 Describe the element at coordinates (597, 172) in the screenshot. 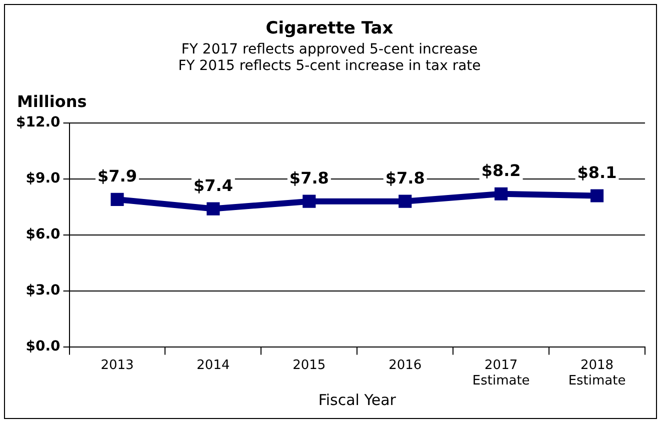

I see `data-label: $8.1` at that location.